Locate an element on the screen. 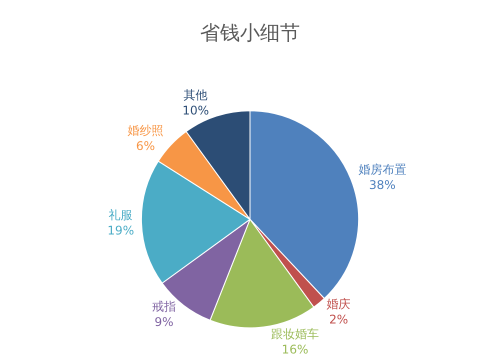 The image size is (500, 362). data-label: 6% is located at coordinates (145, 145).